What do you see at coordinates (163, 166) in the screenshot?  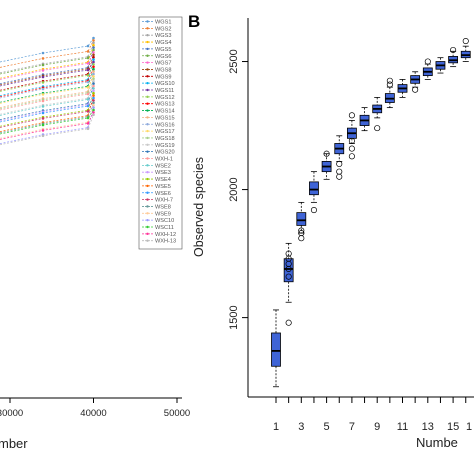 I see `legend-label: WSE2` at bounding box center [163, 166].